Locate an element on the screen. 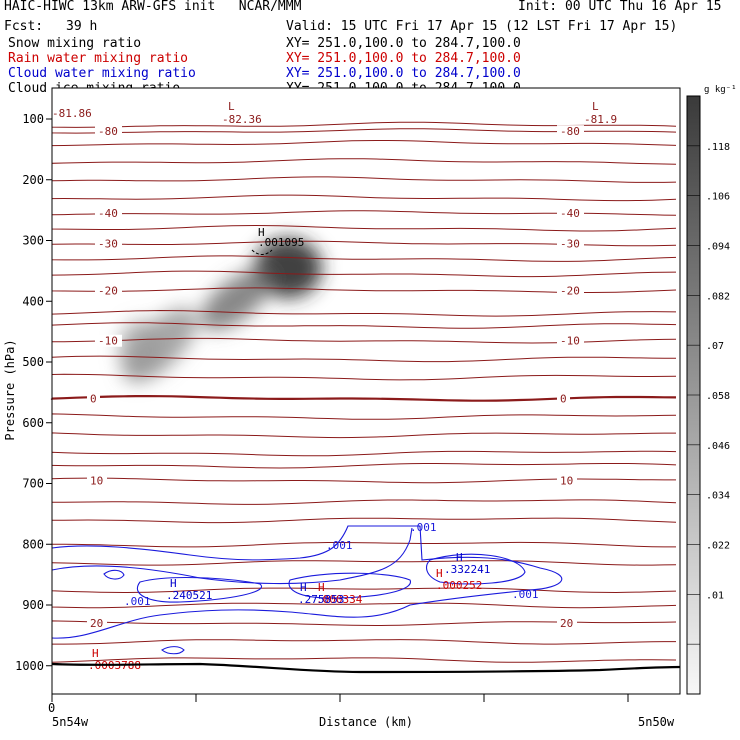 The height and width of the screenshot is (740, 740). colorbar-tick-label: .022 is located at coordinates (718, 546).